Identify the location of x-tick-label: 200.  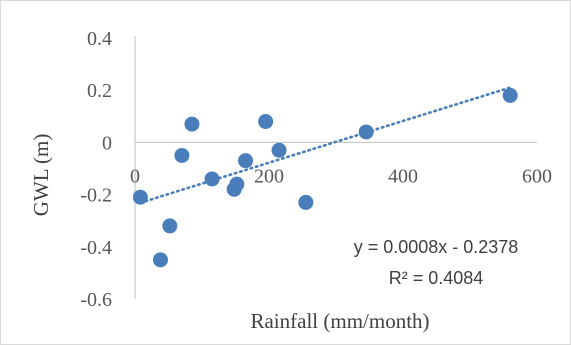
(269, 176).